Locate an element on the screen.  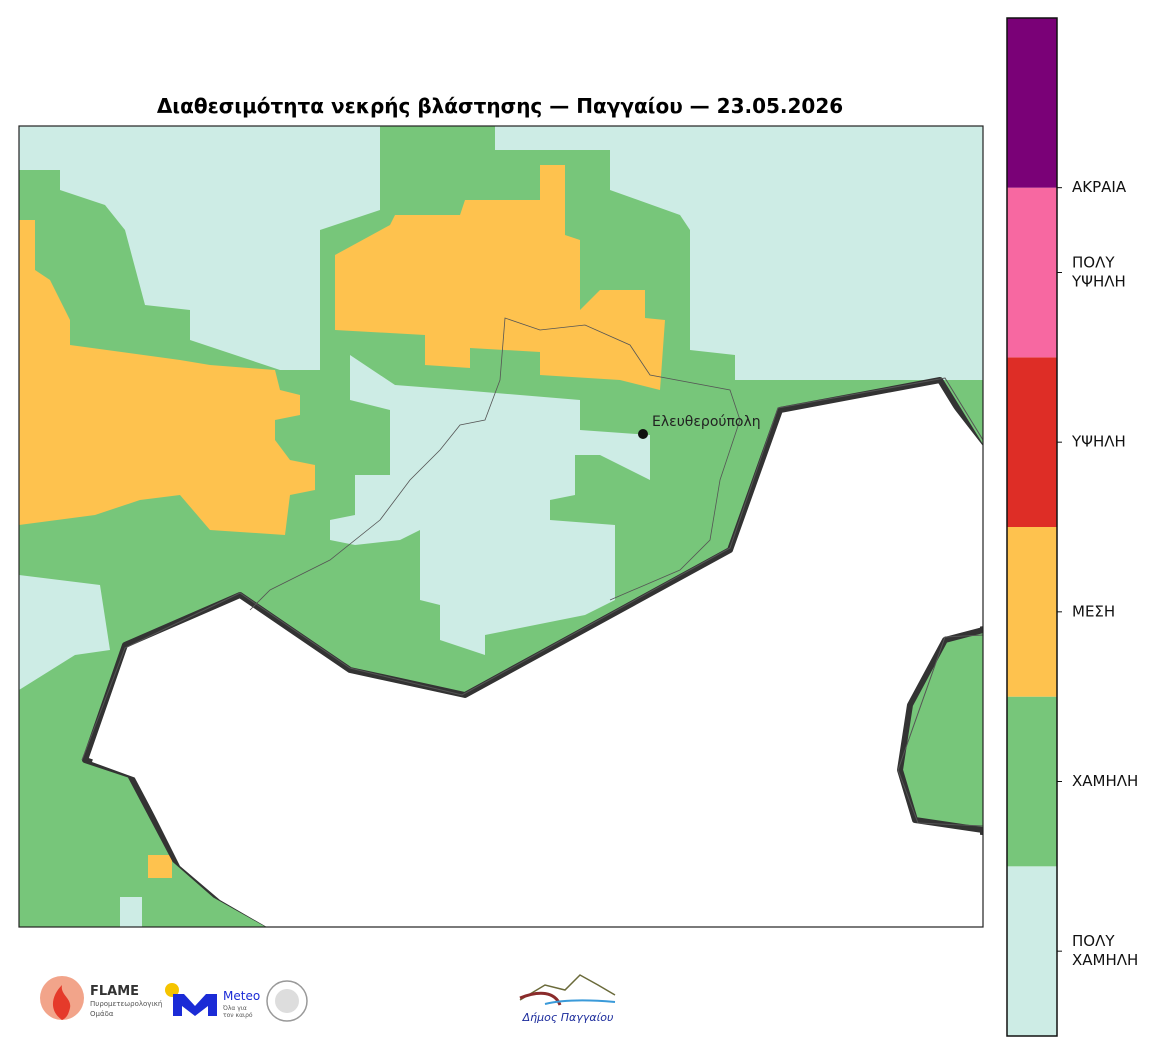
place-marker is located at coordinates (643, 434).